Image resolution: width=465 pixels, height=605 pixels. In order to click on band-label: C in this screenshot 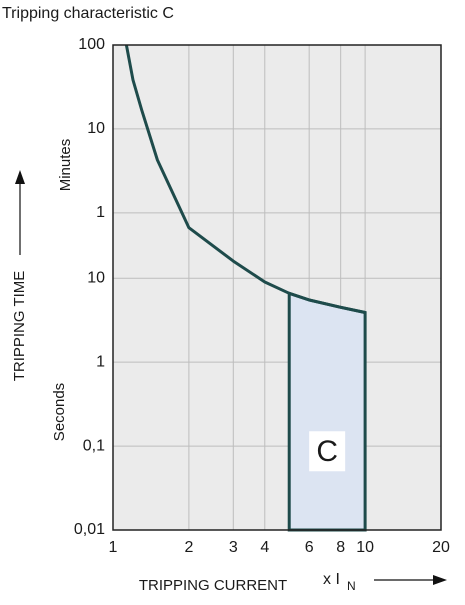, I will do `click(327, 451)`.